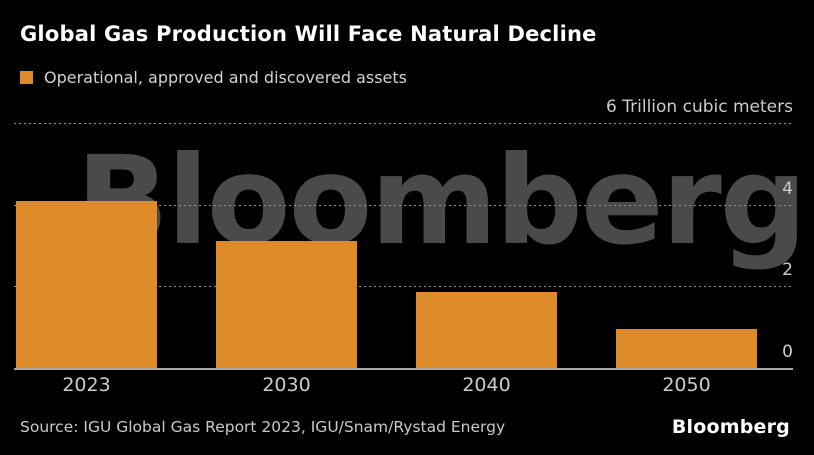  What do you see at coordinates (286, 304) in the screenshot?
I see `bar-2030` at bounding box center [286, 304].